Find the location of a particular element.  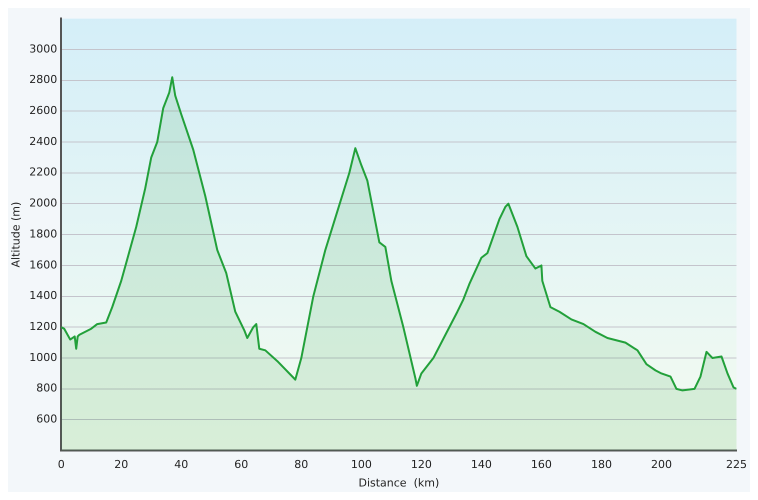

y-tick-label: 2600 is located at coordinates (43, 111).